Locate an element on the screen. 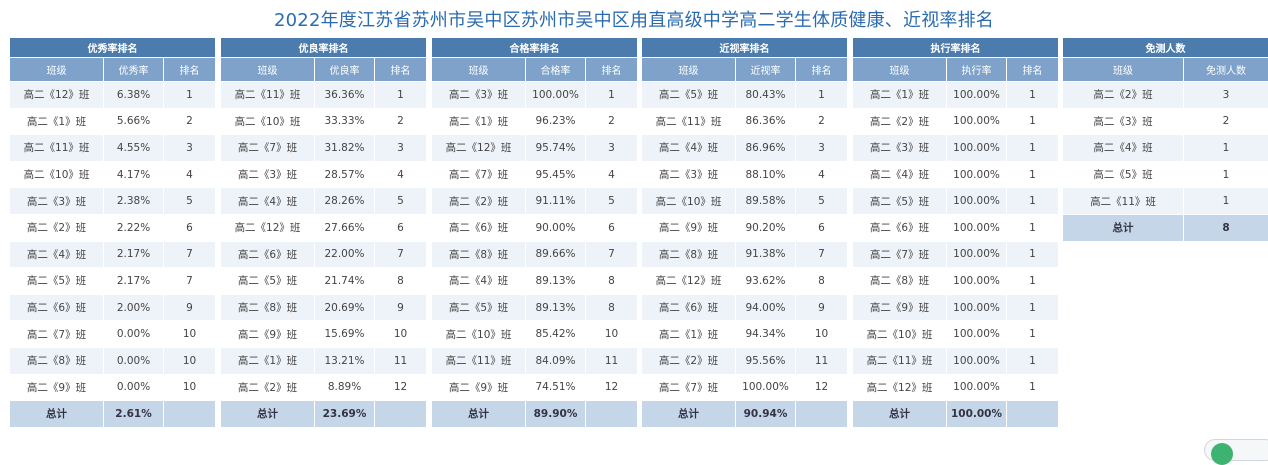  value-cell: 5.66% is located at coordinates (134, 121).